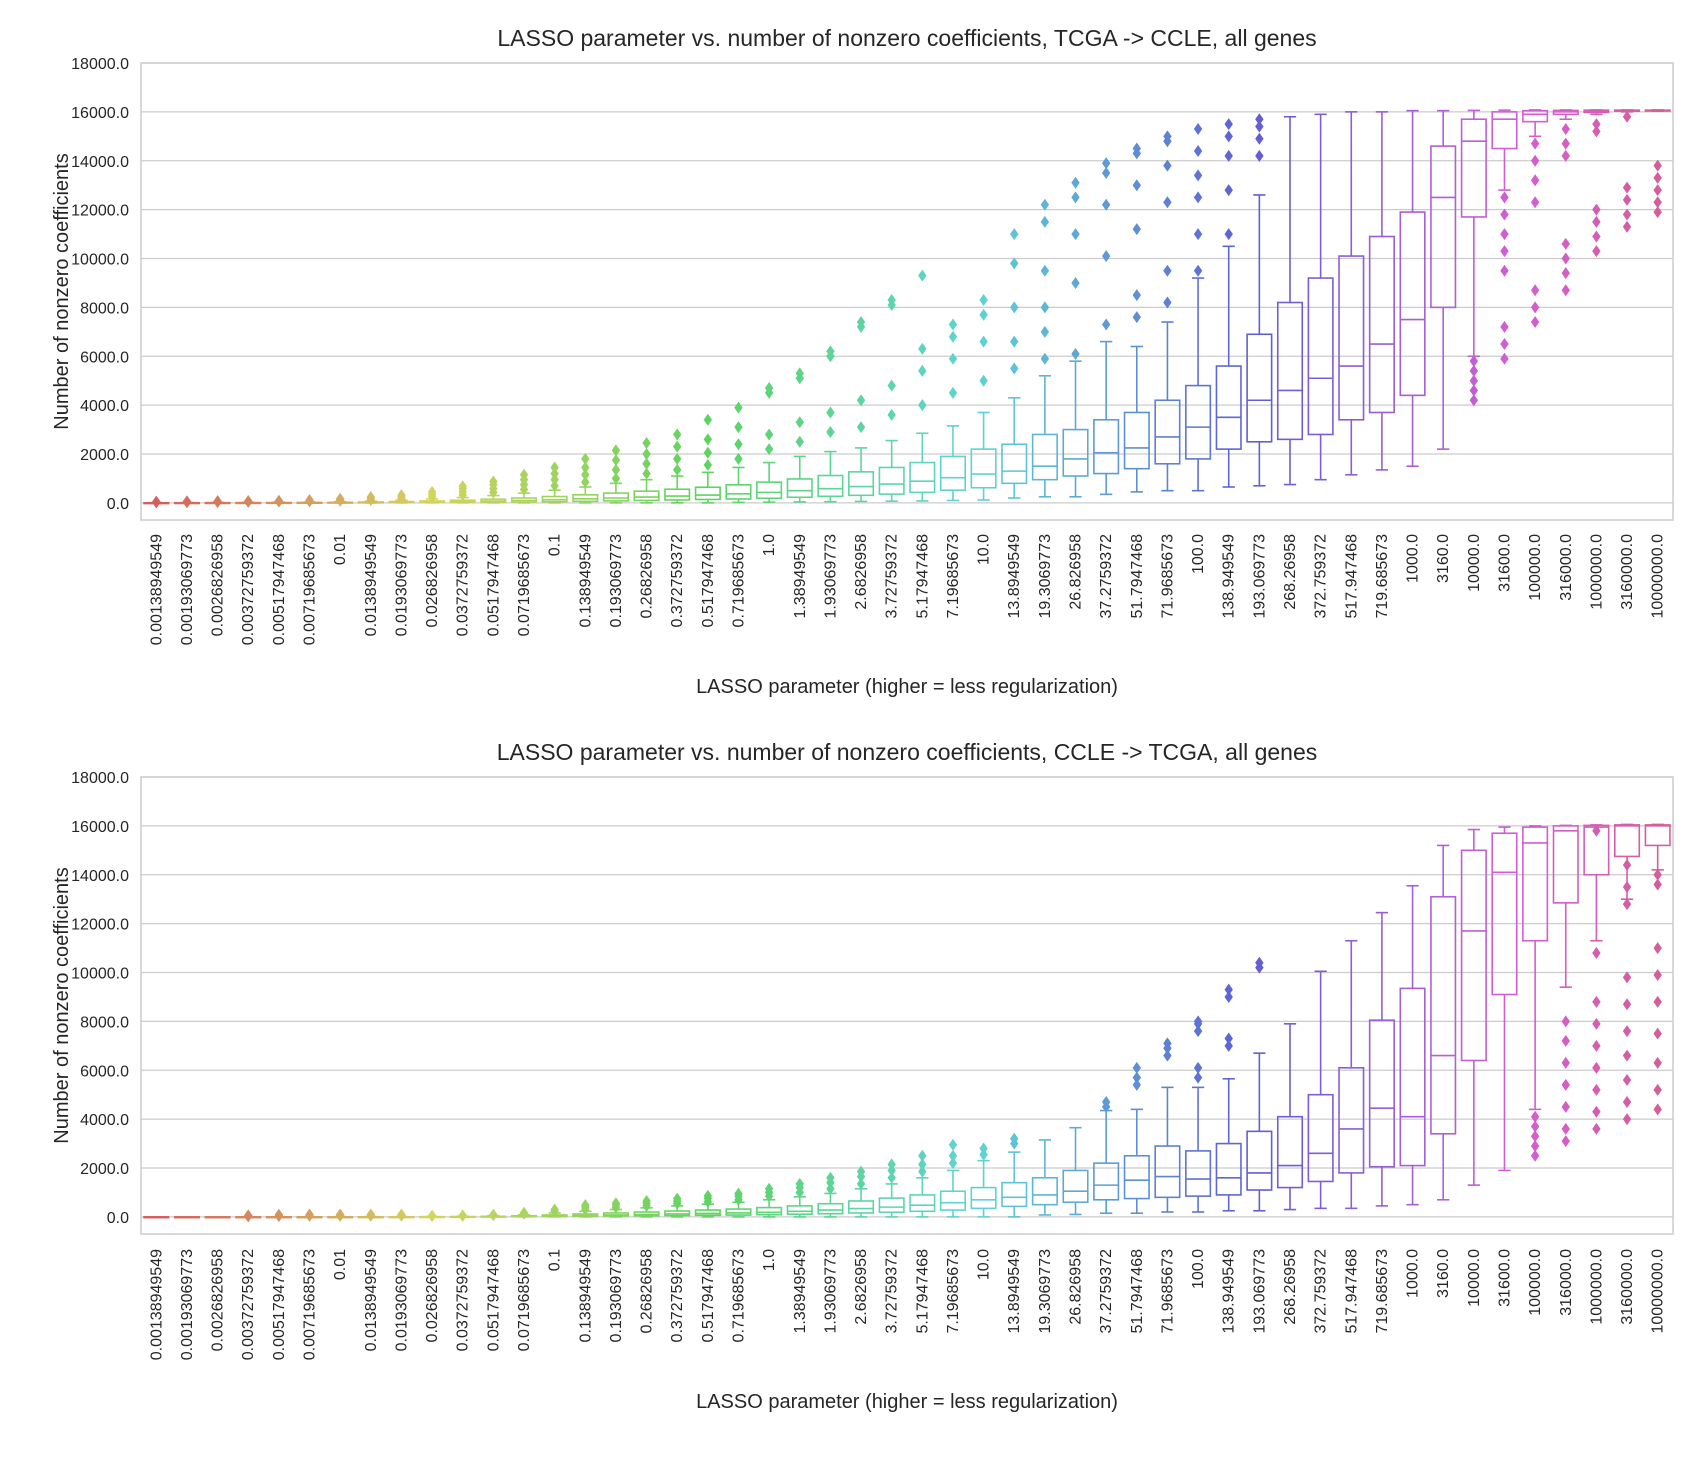  Describe the element at coordinates (248, 1304) in the screenshot. I see `x-tick-label: 0.00372759372` at that location.